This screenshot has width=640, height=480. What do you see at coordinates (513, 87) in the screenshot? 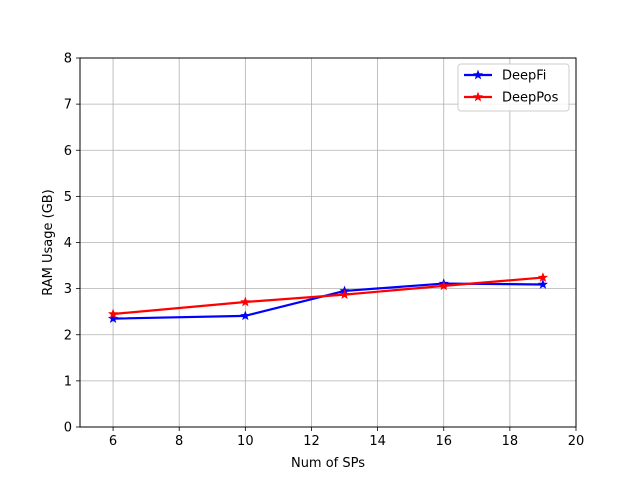
I see `legend: DeepFi DeepPos` at bounding box center [513, 87].